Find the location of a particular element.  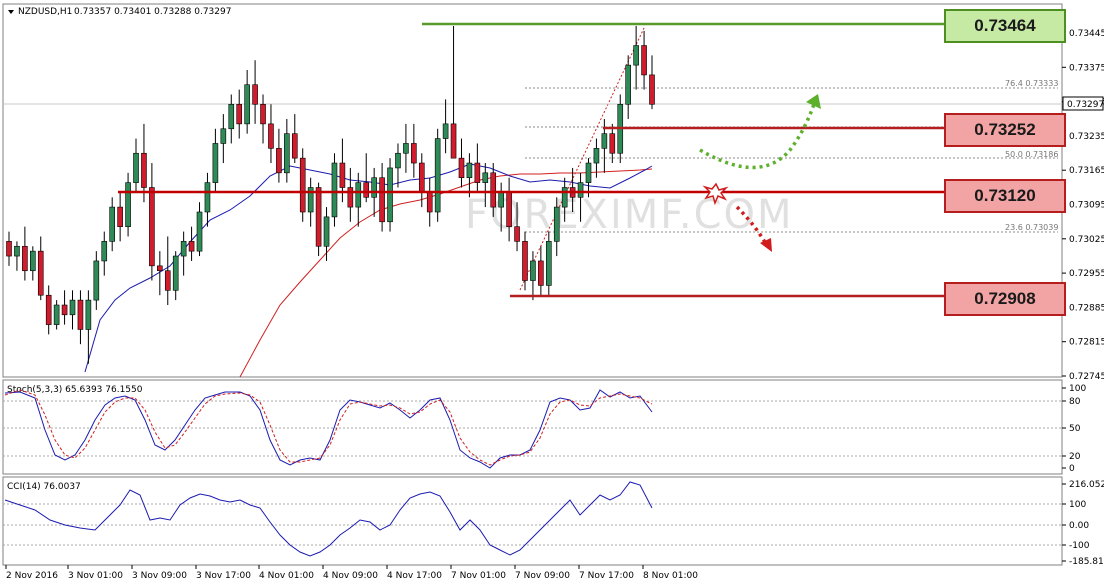

cci-tick-label: -185.8127 is located at coordinates (1086, 562).